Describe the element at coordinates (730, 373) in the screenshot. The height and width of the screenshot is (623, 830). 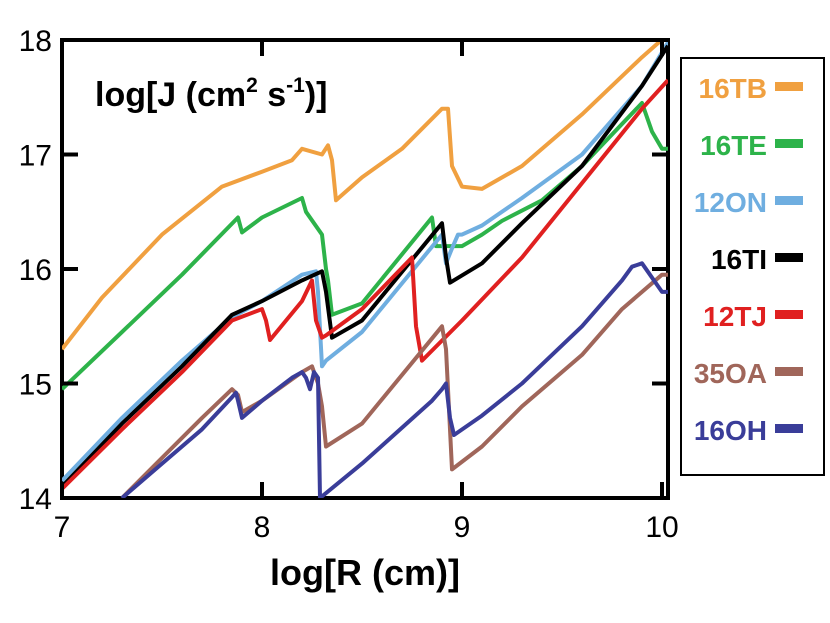
I see `legend-label-35oa: 35OA` at that location.